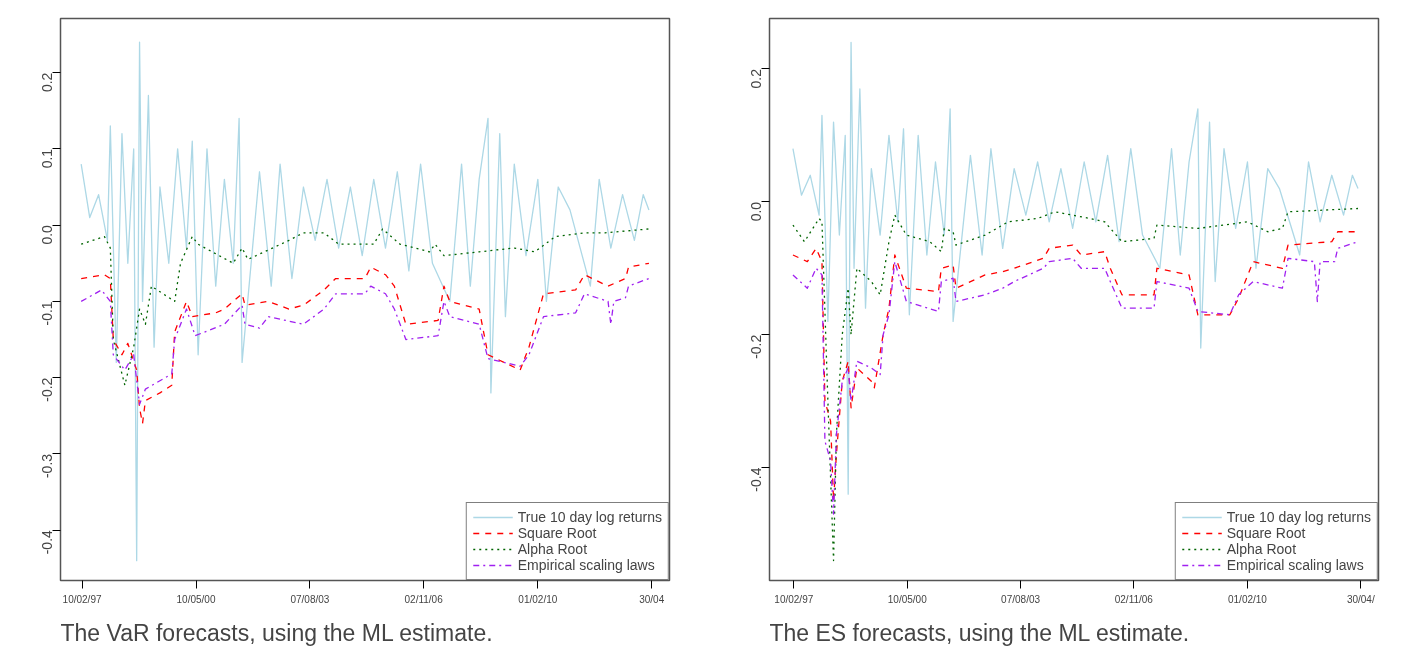 Image resolution: width=1418 pixels, height=659 pixels. What do you see at coordinates (47, 466) in the screenshot?
I see `y-tick-label: -0.3` at bounding box center [47, 466].